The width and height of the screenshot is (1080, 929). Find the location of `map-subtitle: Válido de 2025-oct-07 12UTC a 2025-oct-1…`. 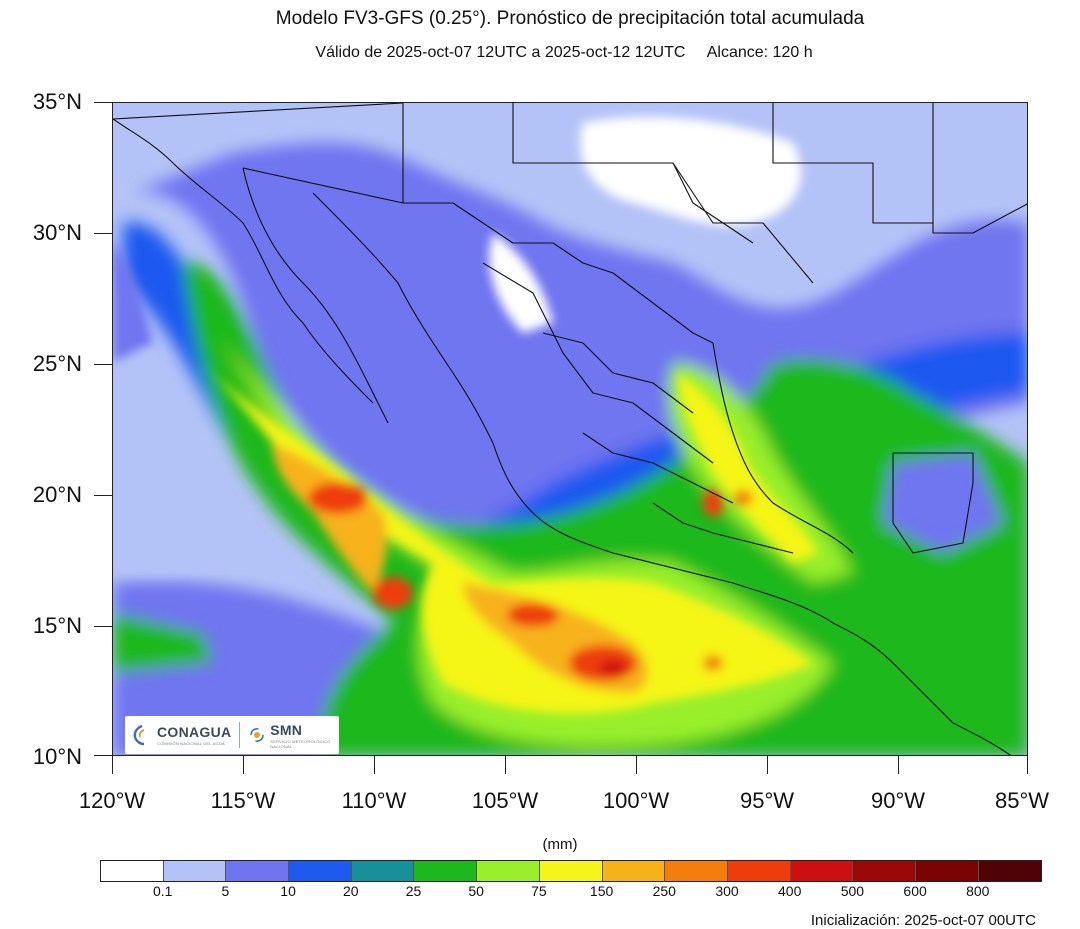

map-subtitle: Válido de 2025-oct-07 12UTC a 2025-oct-1… is located at coordinates (564, 52).